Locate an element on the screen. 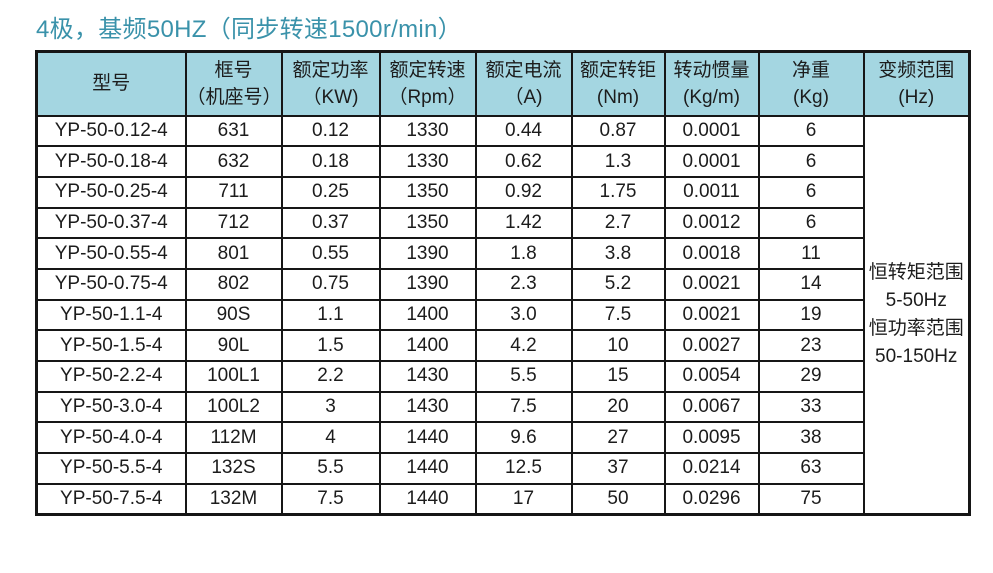  cell-current: 3.0 is located at coordinates (523, 315).